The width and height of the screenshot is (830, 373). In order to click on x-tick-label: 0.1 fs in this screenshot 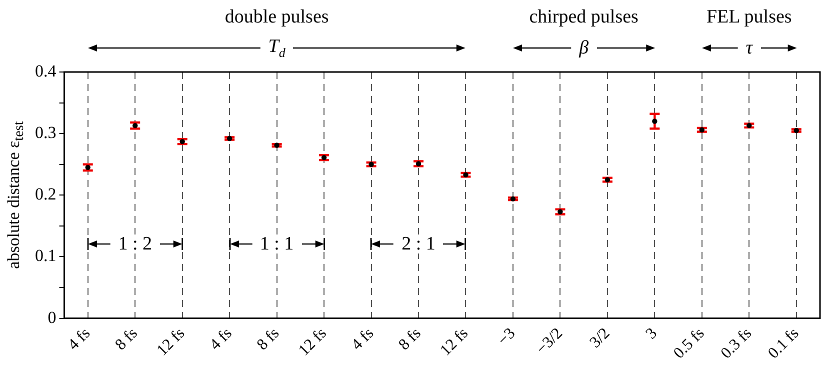, I will do `click(783, 343)`.